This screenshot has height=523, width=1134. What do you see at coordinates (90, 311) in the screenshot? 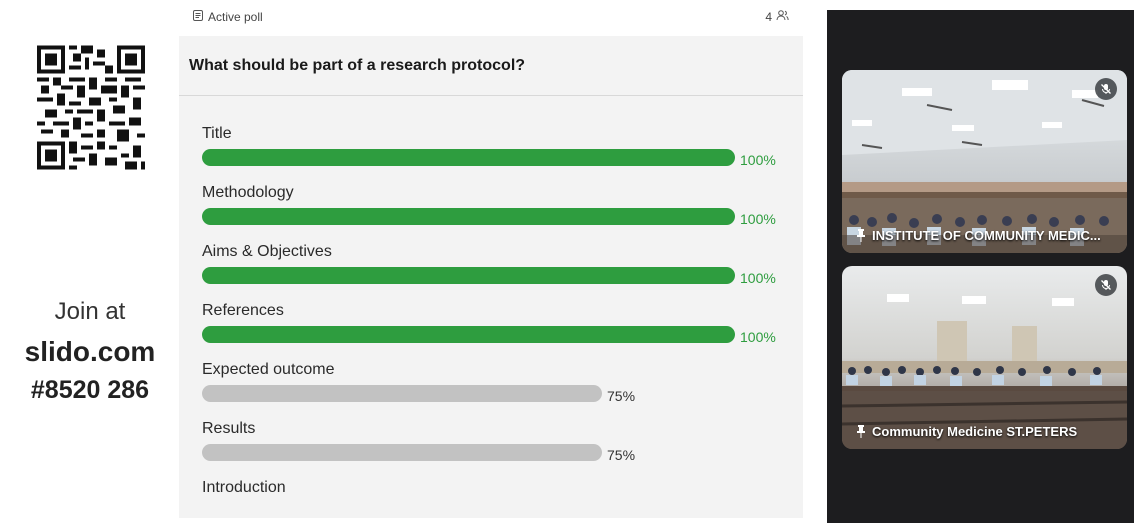
I see `join-at-text: Join at` at bounding box center [90, 311].